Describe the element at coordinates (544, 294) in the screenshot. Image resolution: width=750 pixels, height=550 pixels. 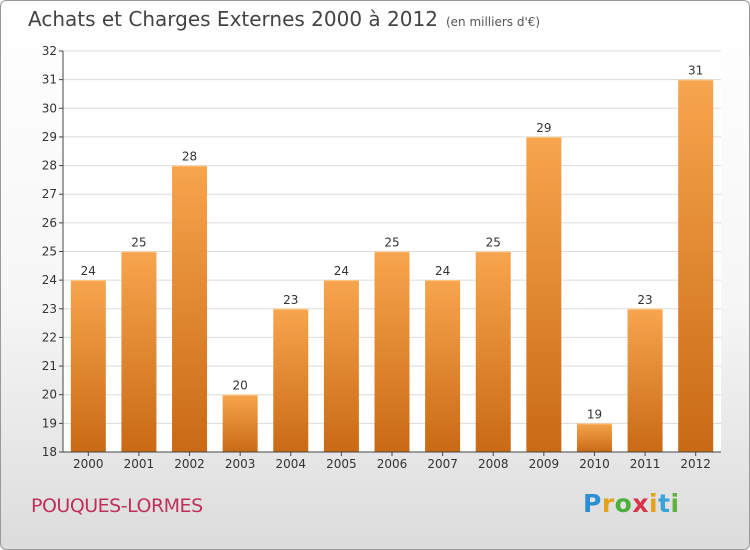
I see `bar-2009` at that location.